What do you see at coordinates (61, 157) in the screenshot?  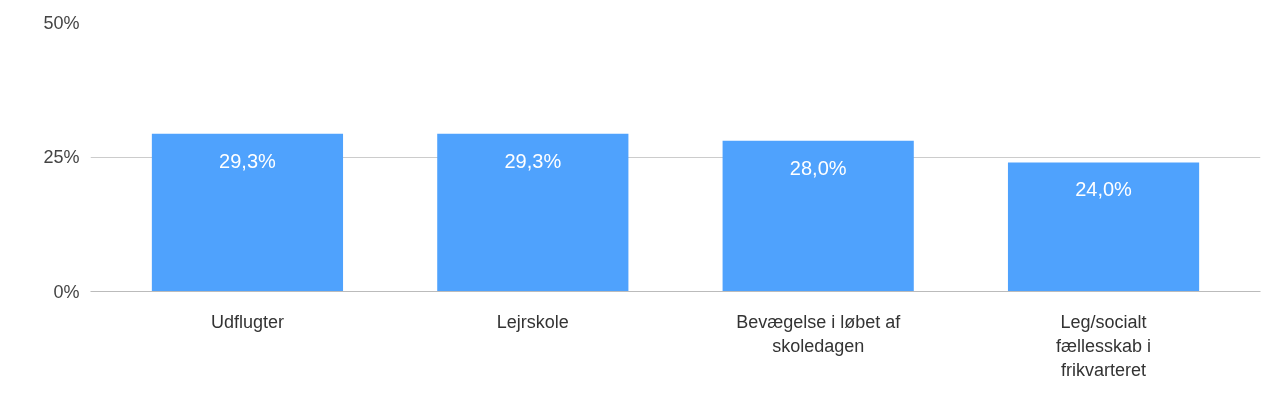 I see `y-tick-label: 25%` at bounding box center [61, 157].